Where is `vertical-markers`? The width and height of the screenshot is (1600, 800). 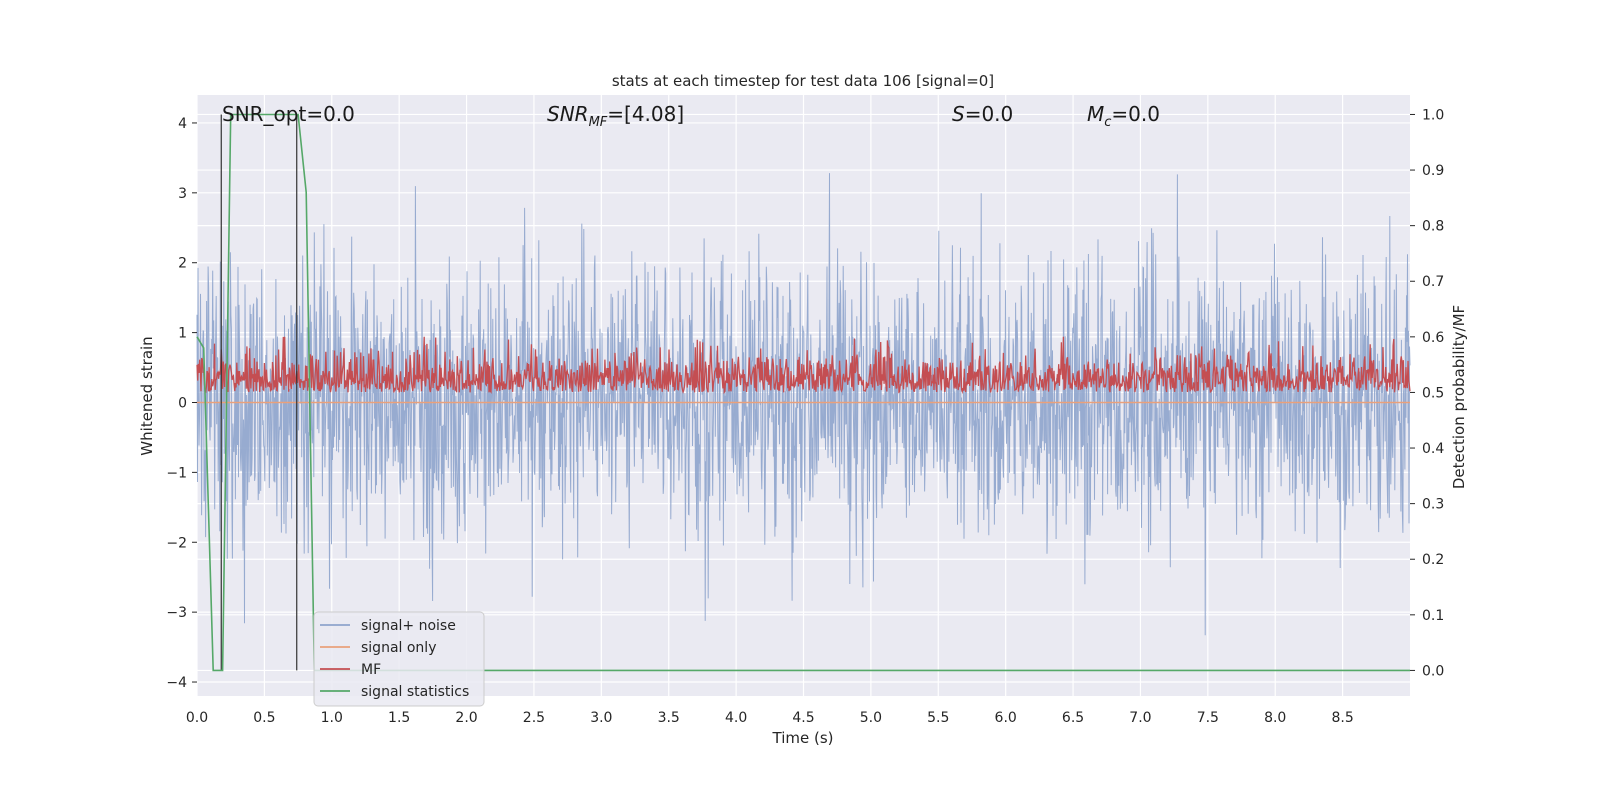 vertical-markers is located at coordinates (259, 392).